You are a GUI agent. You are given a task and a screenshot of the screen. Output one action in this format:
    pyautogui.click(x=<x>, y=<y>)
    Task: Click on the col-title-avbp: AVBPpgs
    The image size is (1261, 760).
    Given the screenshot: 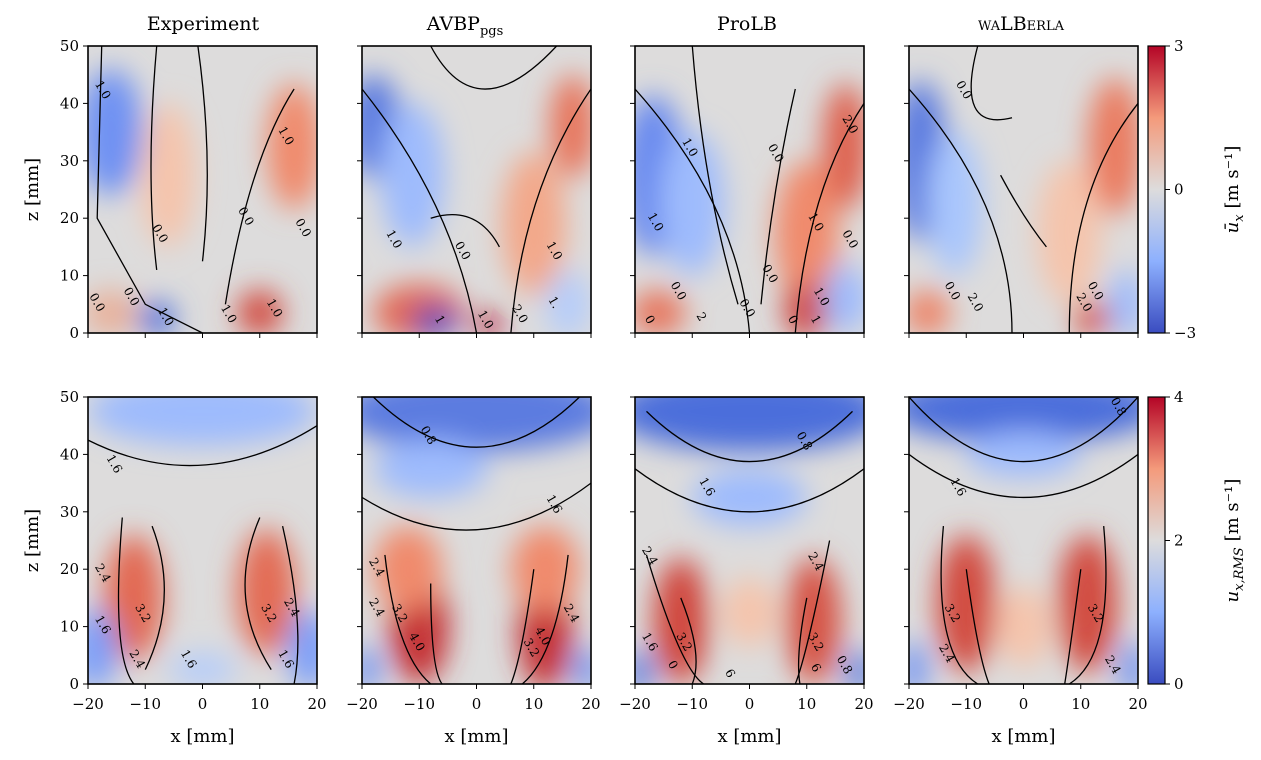 What is the action you would take?
    pyautogui.click(x=465, y=26)
    